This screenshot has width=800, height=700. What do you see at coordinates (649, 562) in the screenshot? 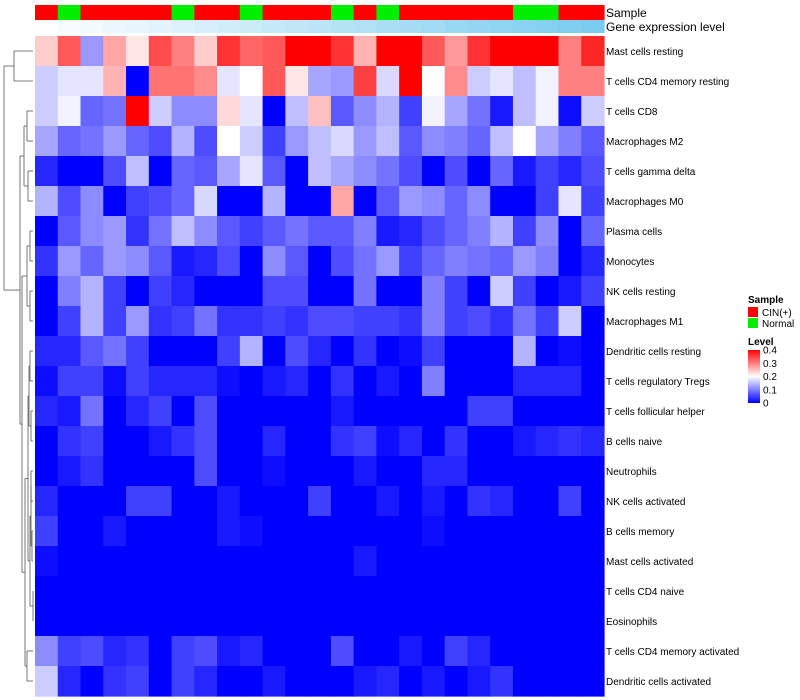
I see `row-label: Mast cells activated` at bounding box center [649, 562].